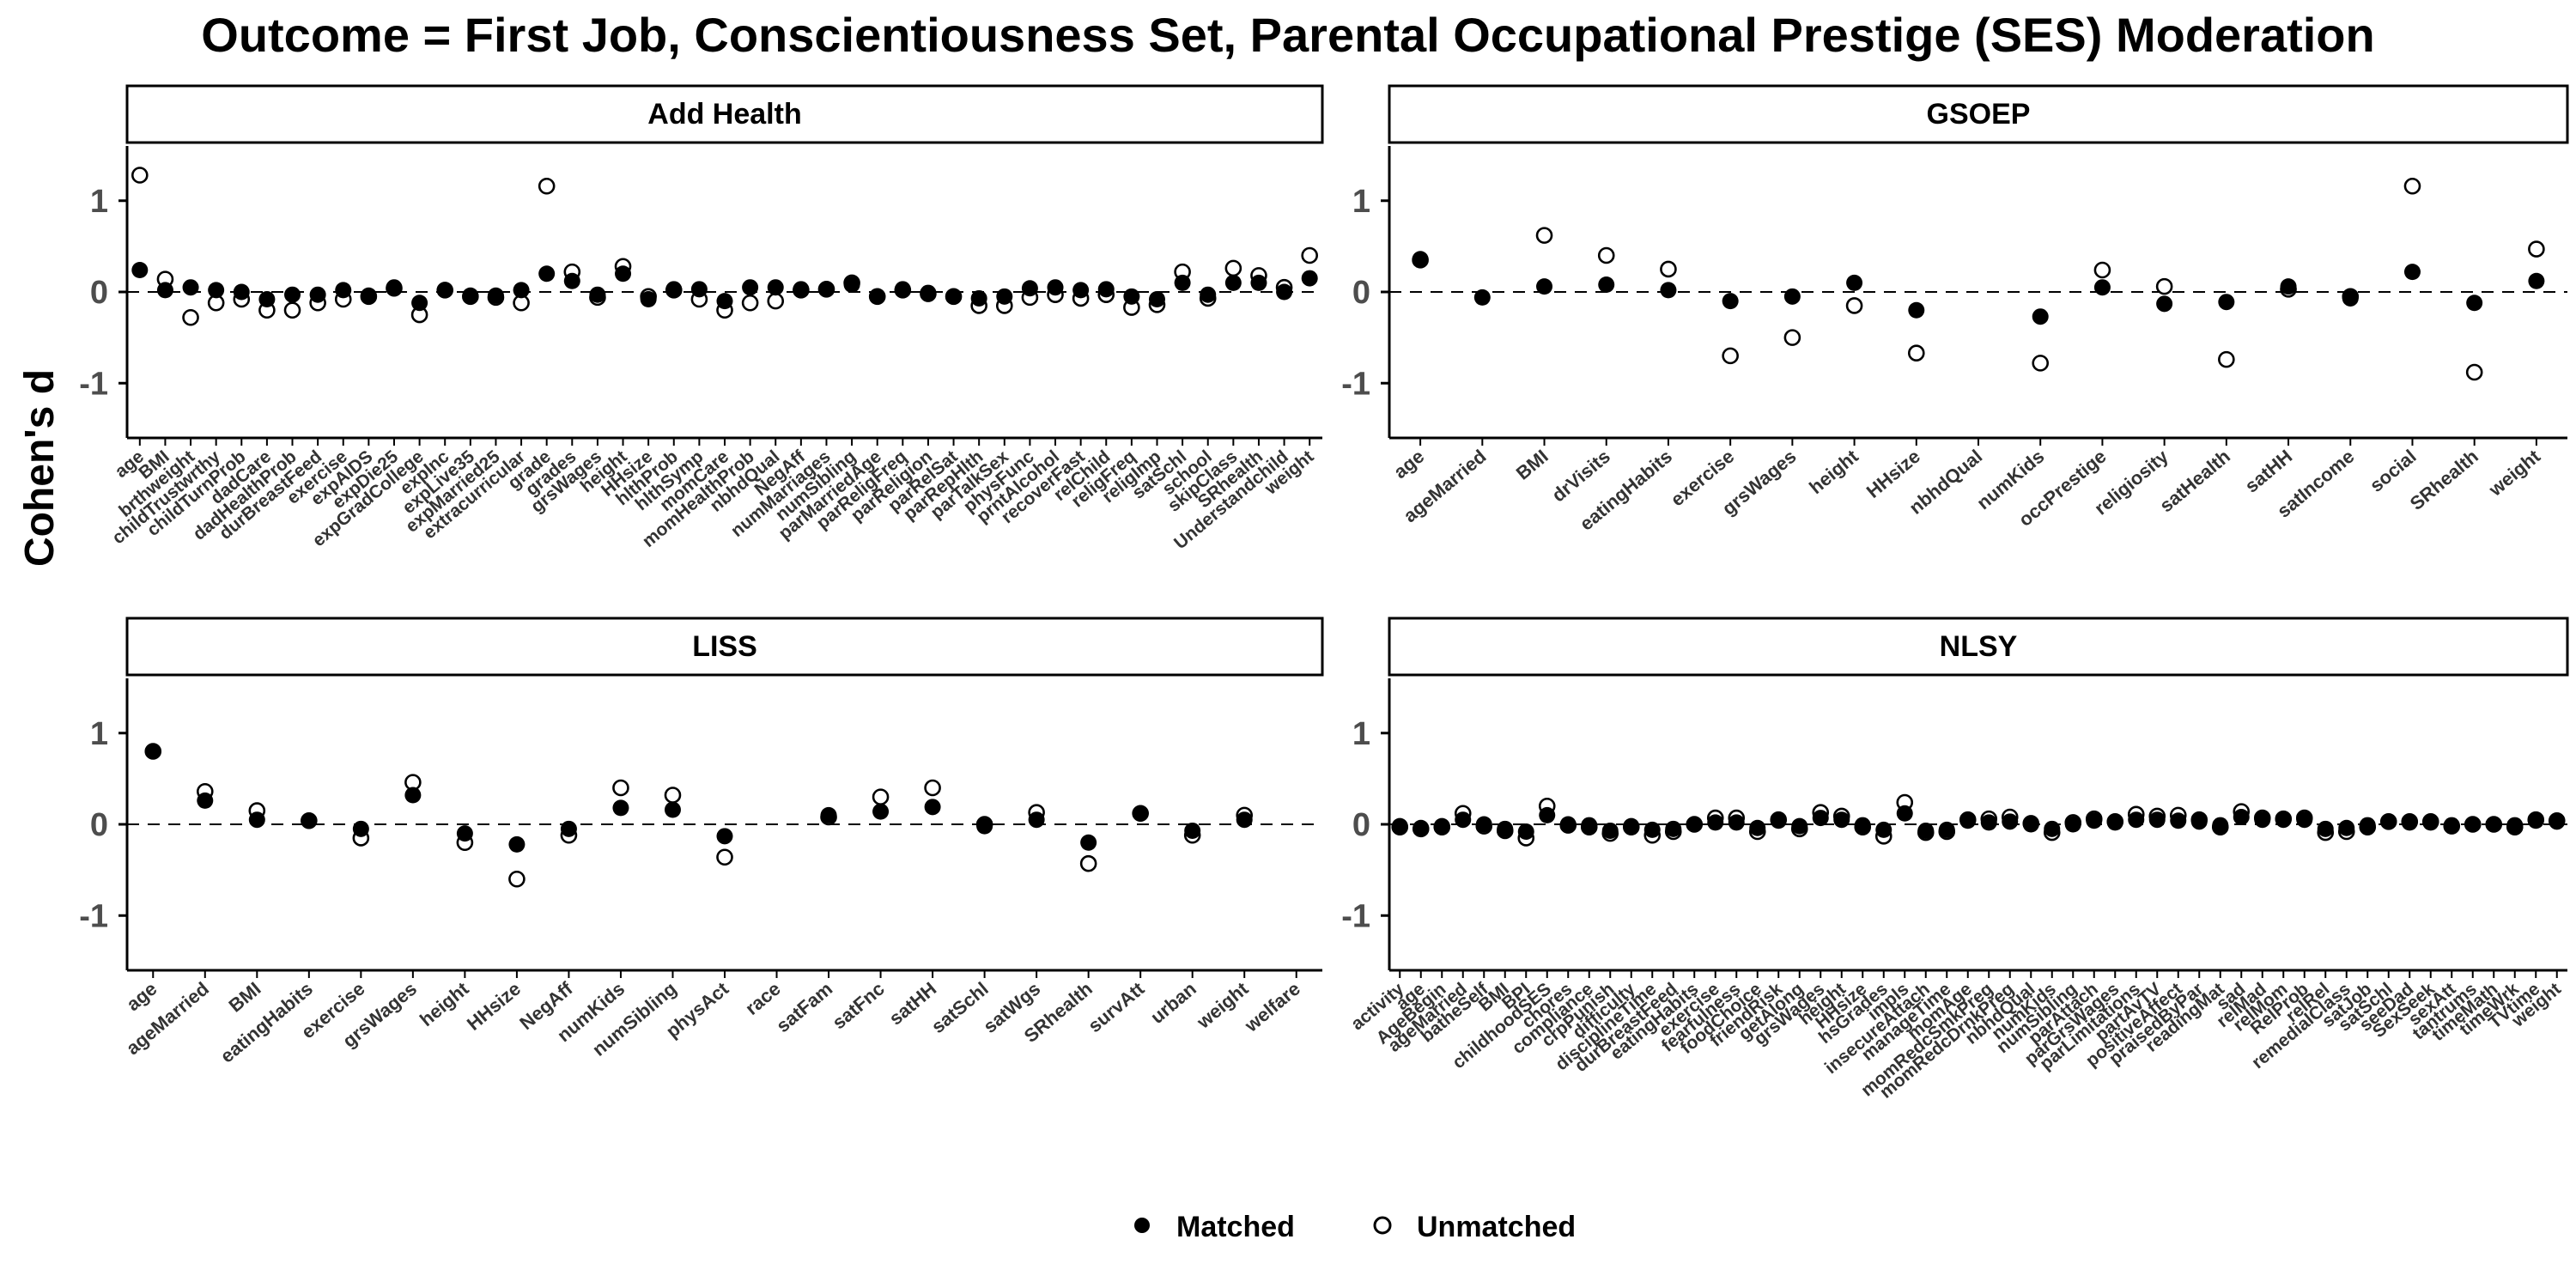 This screenshot has width=2576, height=1288. What do you see at coordinates (1631, 826) in the screenshot?
I see `matched-point-nlsy-difficulty` at bounding box center [1631, 826].